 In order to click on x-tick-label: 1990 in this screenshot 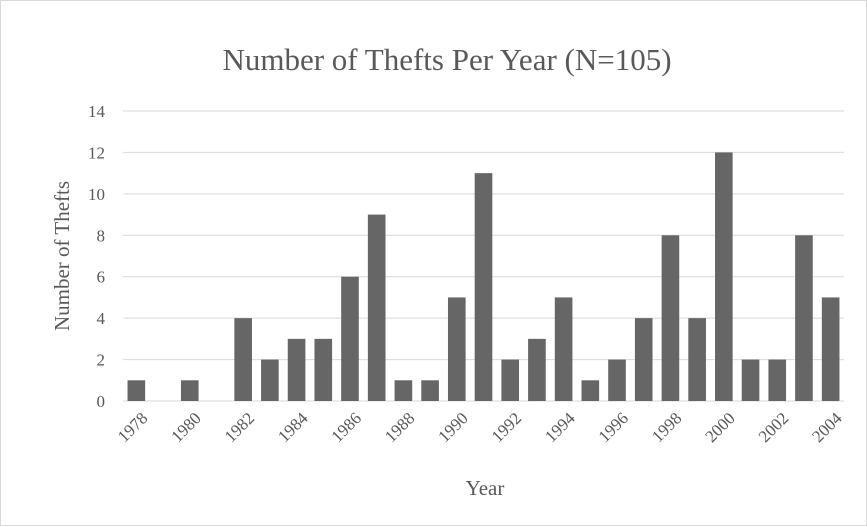, I will do `click(452, 427)`.